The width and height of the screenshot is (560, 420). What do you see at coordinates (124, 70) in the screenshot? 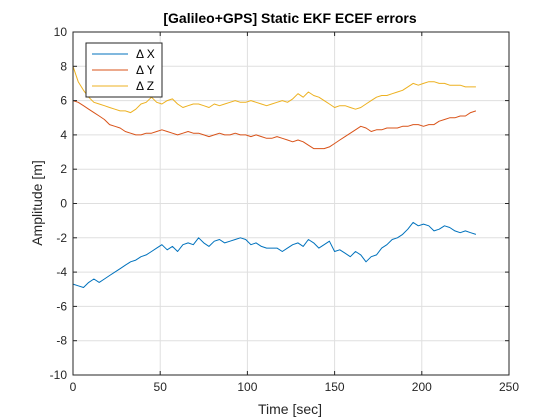
I see `legend: Δ X Δ Y Δ Z` at bounding box center [124, 70].